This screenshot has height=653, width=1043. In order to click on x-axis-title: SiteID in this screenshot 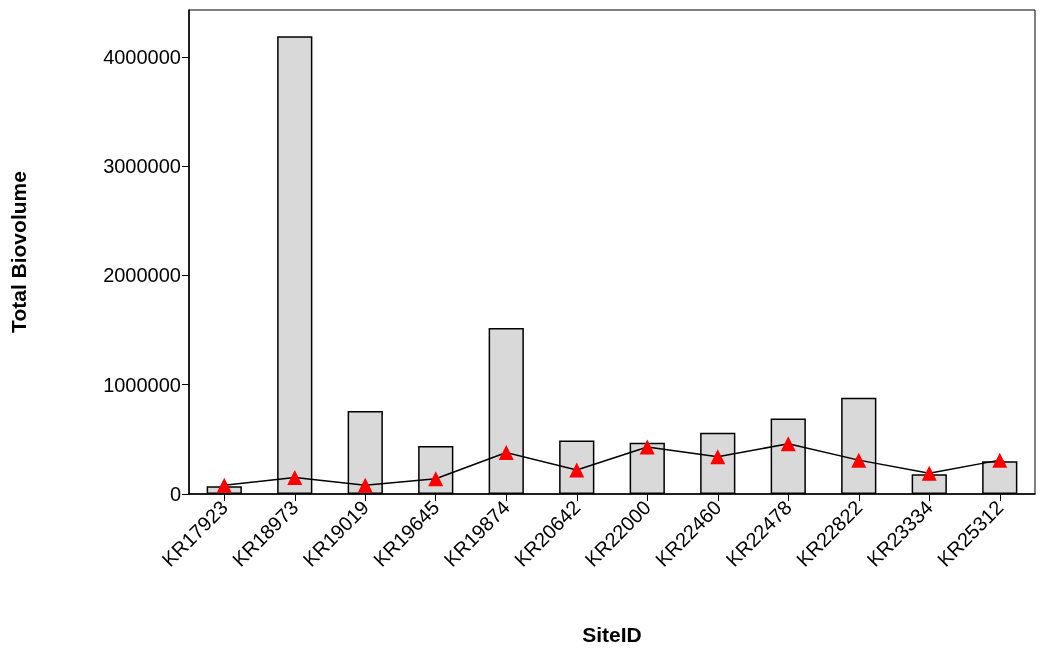, I will do `click(612, 634)`.